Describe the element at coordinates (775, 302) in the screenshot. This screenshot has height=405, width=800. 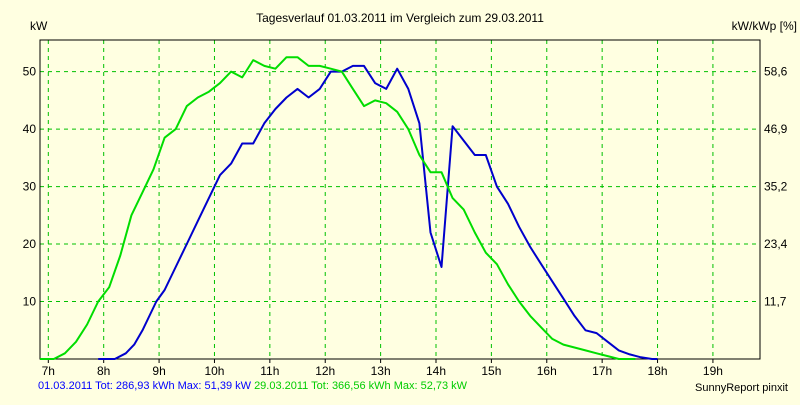
I see `y2-tick-label: 11,7` at that location.